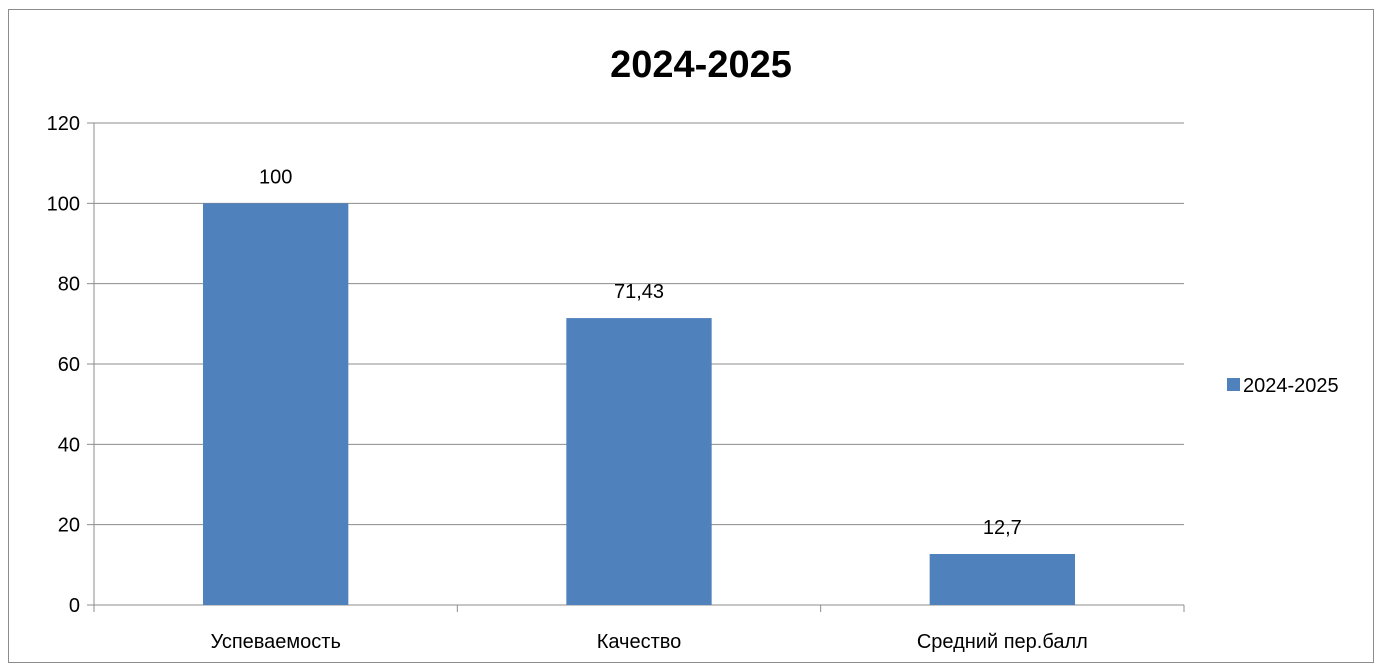 The image size is (1377, 665). Describe the element at coordinates (63, 204) in the screenshot. I see `y-tick-label: 100` at that location.